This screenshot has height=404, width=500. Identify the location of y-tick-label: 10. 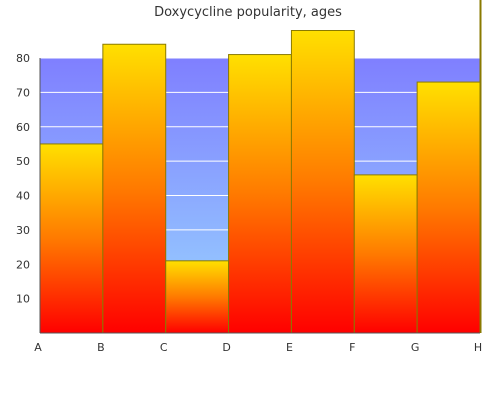
(23, 299).